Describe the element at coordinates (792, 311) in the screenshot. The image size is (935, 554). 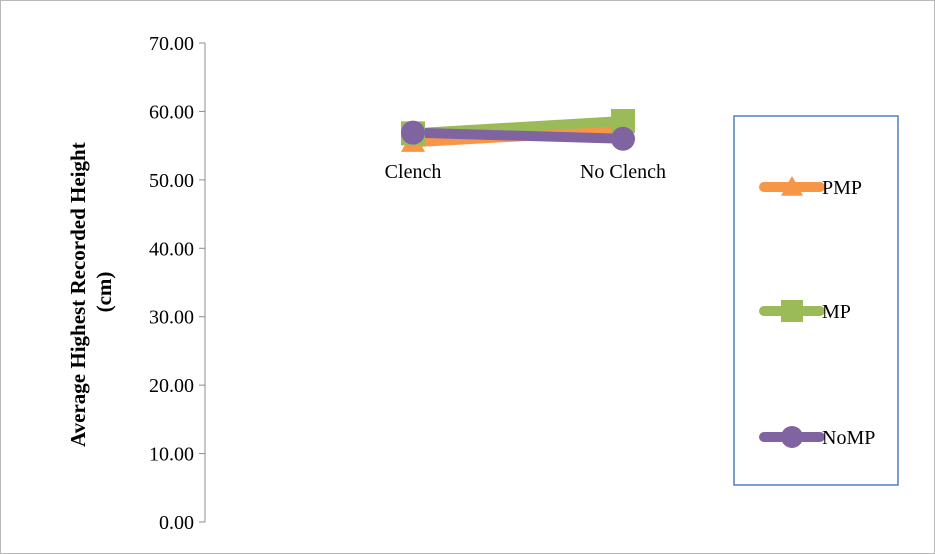
I see `legend-marker-mp` at that location.